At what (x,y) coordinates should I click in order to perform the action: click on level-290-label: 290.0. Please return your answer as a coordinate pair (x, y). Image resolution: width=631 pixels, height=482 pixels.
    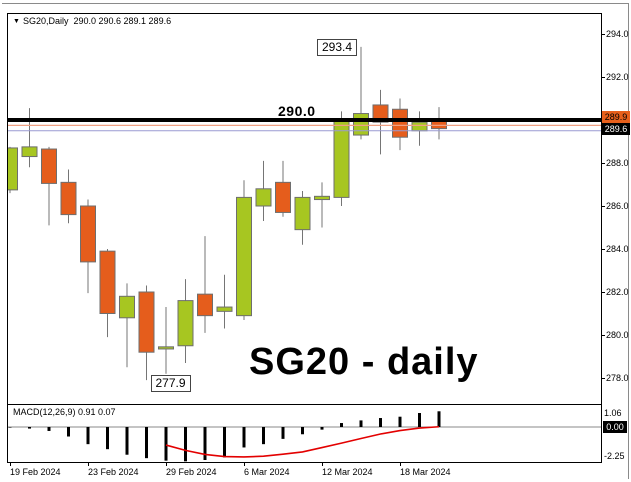
    Looking at the image, I should click on (297, 111).